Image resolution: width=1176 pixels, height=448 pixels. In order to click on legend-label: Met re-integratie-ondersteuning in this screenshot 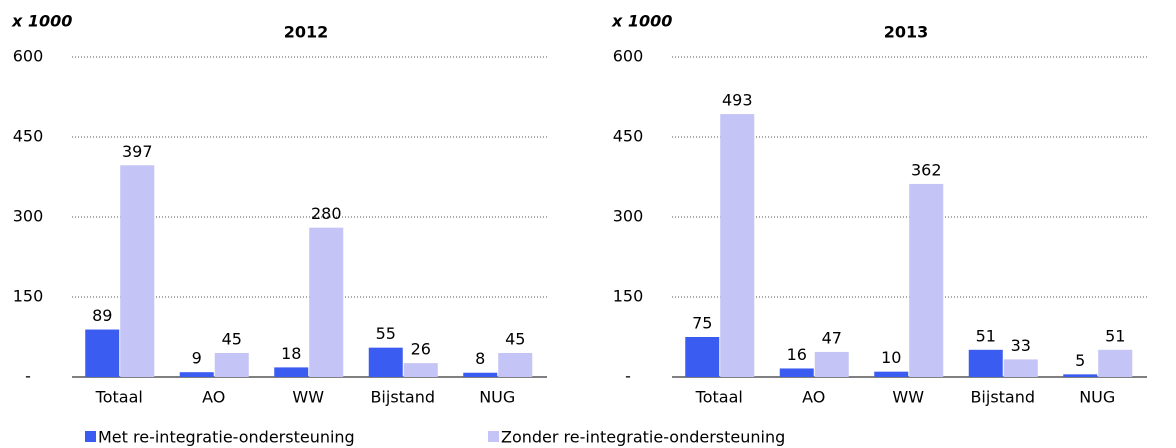, I will do `click(226, 437)`.